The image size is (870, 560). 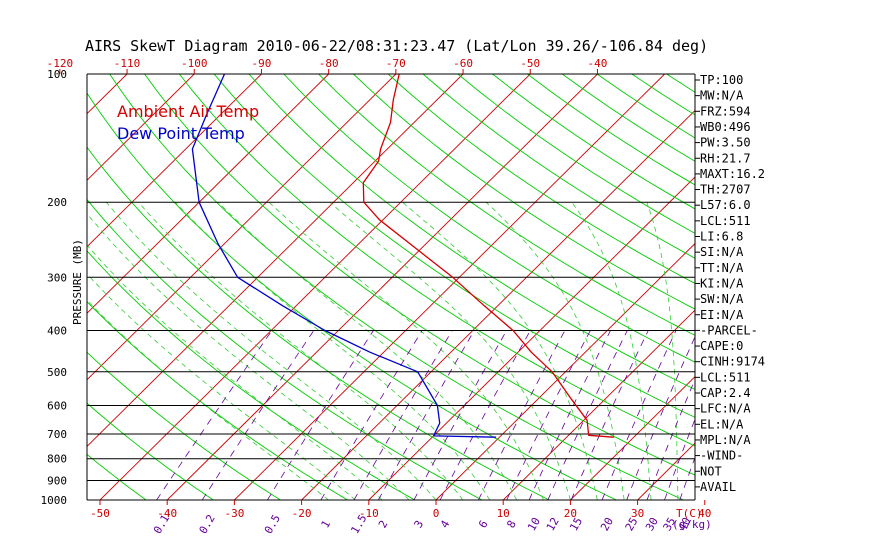 I want to click on top-tick-label: -110, so click(x=127, y=63).